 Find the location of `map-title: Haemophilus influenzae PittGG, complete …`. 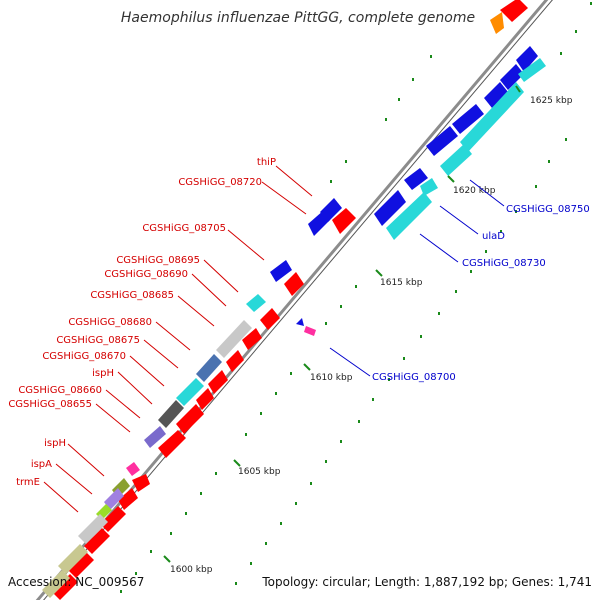

map-title: Haemophilus influenzae PittGG, complete … is located at coordinates (298, 18).